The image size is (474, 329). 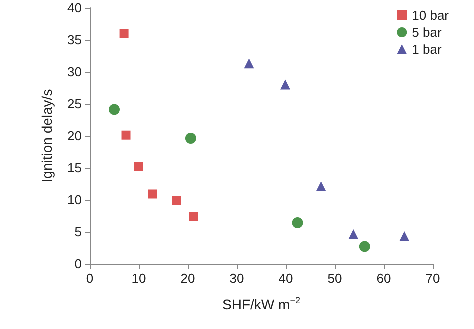 I want to click on y-axis-title: Ignition delay/s, so click(x=47, y=136).